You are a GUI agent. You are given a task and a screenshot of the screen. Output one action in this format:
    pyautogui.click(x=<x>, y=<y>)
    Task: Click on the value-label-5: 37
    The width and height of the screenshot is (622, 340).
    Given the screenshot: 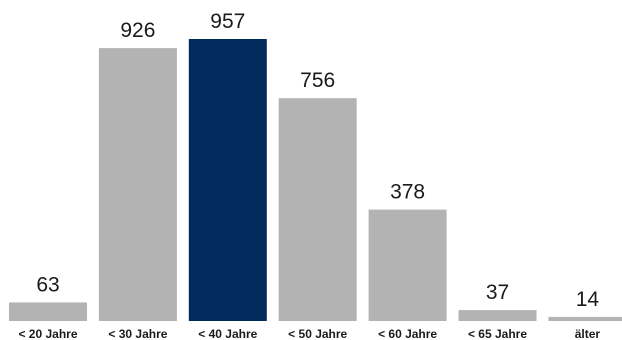 What is the action you would take?
    pyautogui.click(x=497, y=292)
    